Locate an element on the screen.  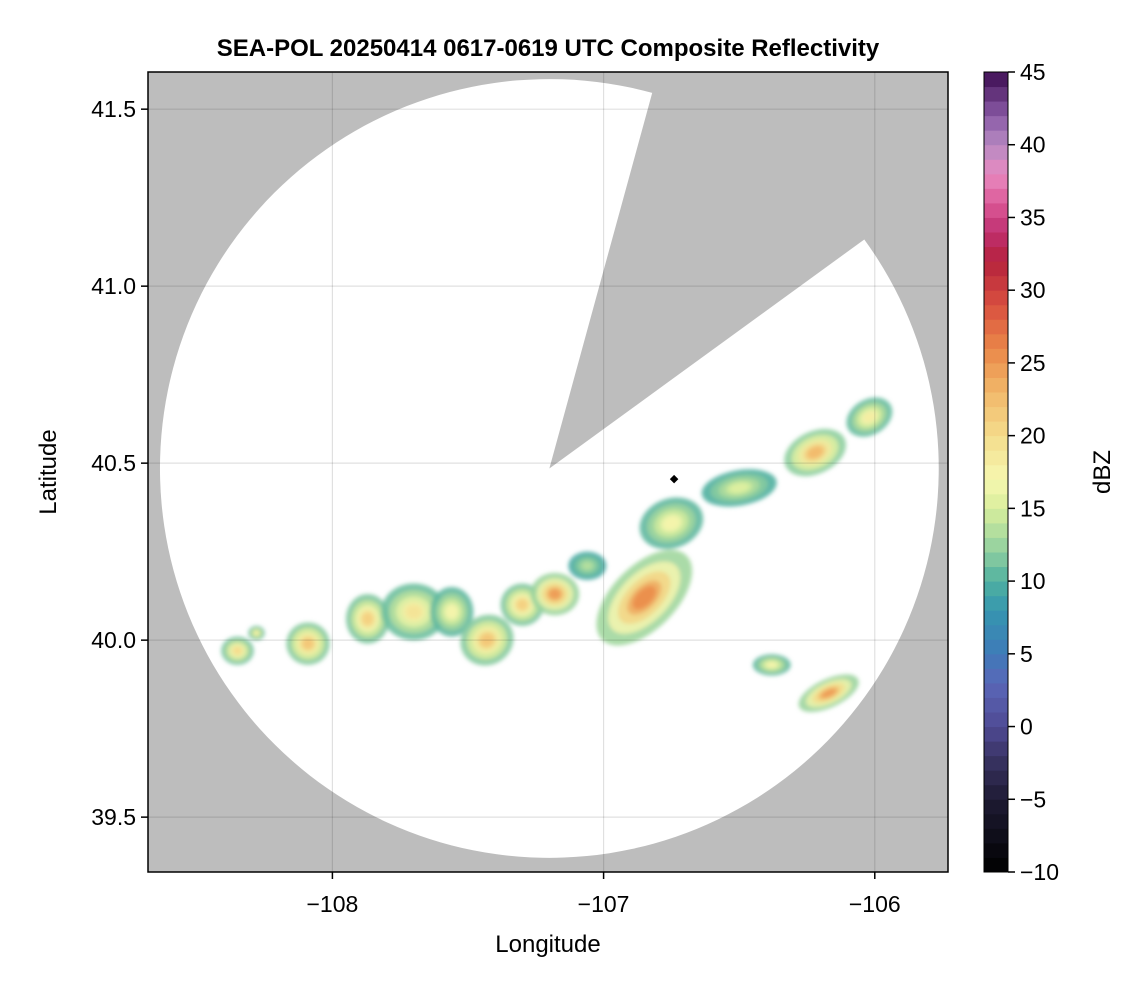
colorbar-bands is located at coordinates (996, 472).